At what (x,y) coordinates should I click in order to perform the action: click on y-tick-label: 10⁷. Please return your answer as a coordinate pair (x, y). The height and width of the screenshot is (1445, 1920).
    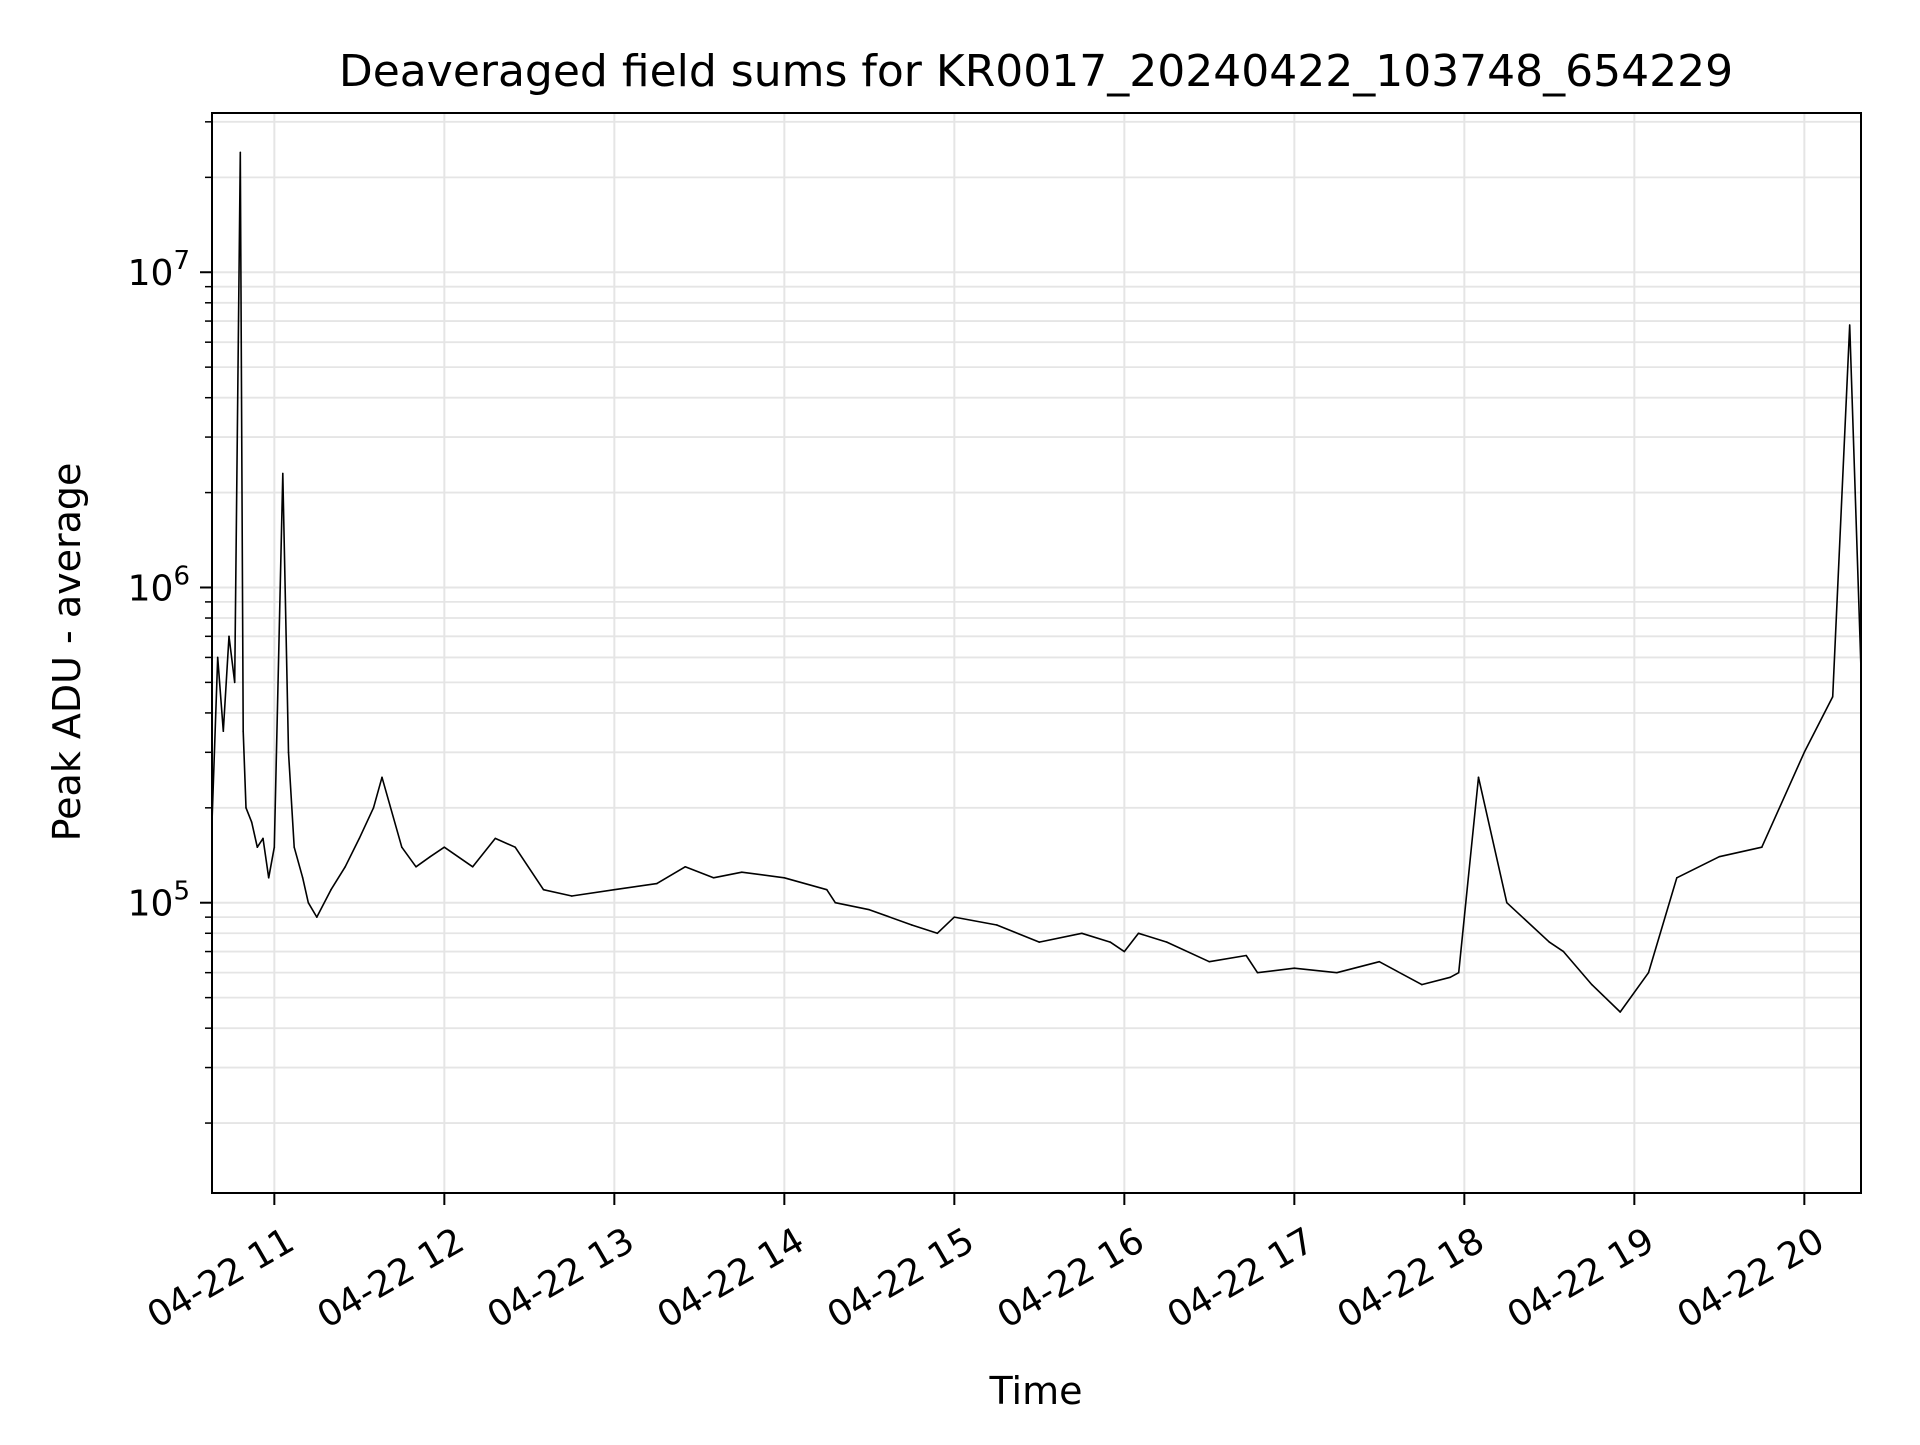
    Looking at the image, I should click on (159, 270).